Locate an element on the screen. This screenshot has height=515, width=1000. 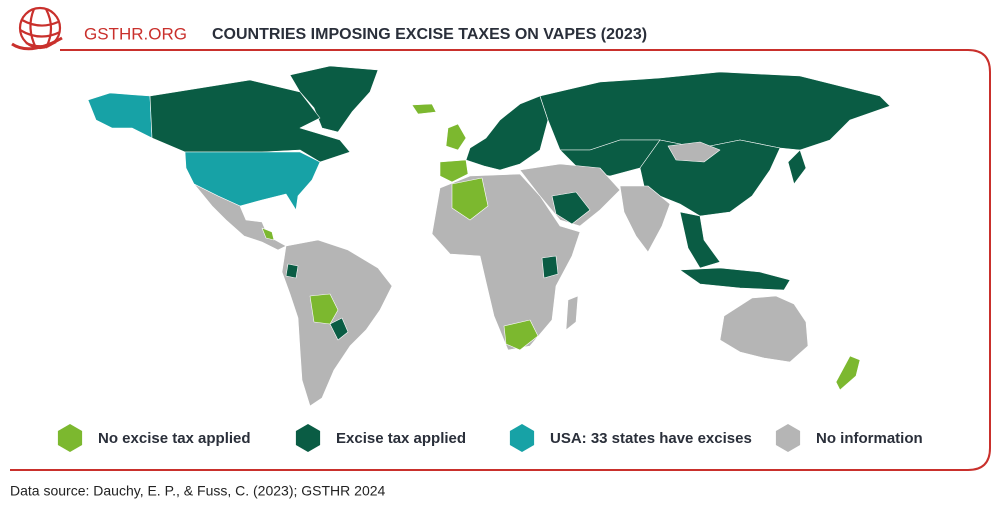
logo-icon is located at coordinates (37, 28).